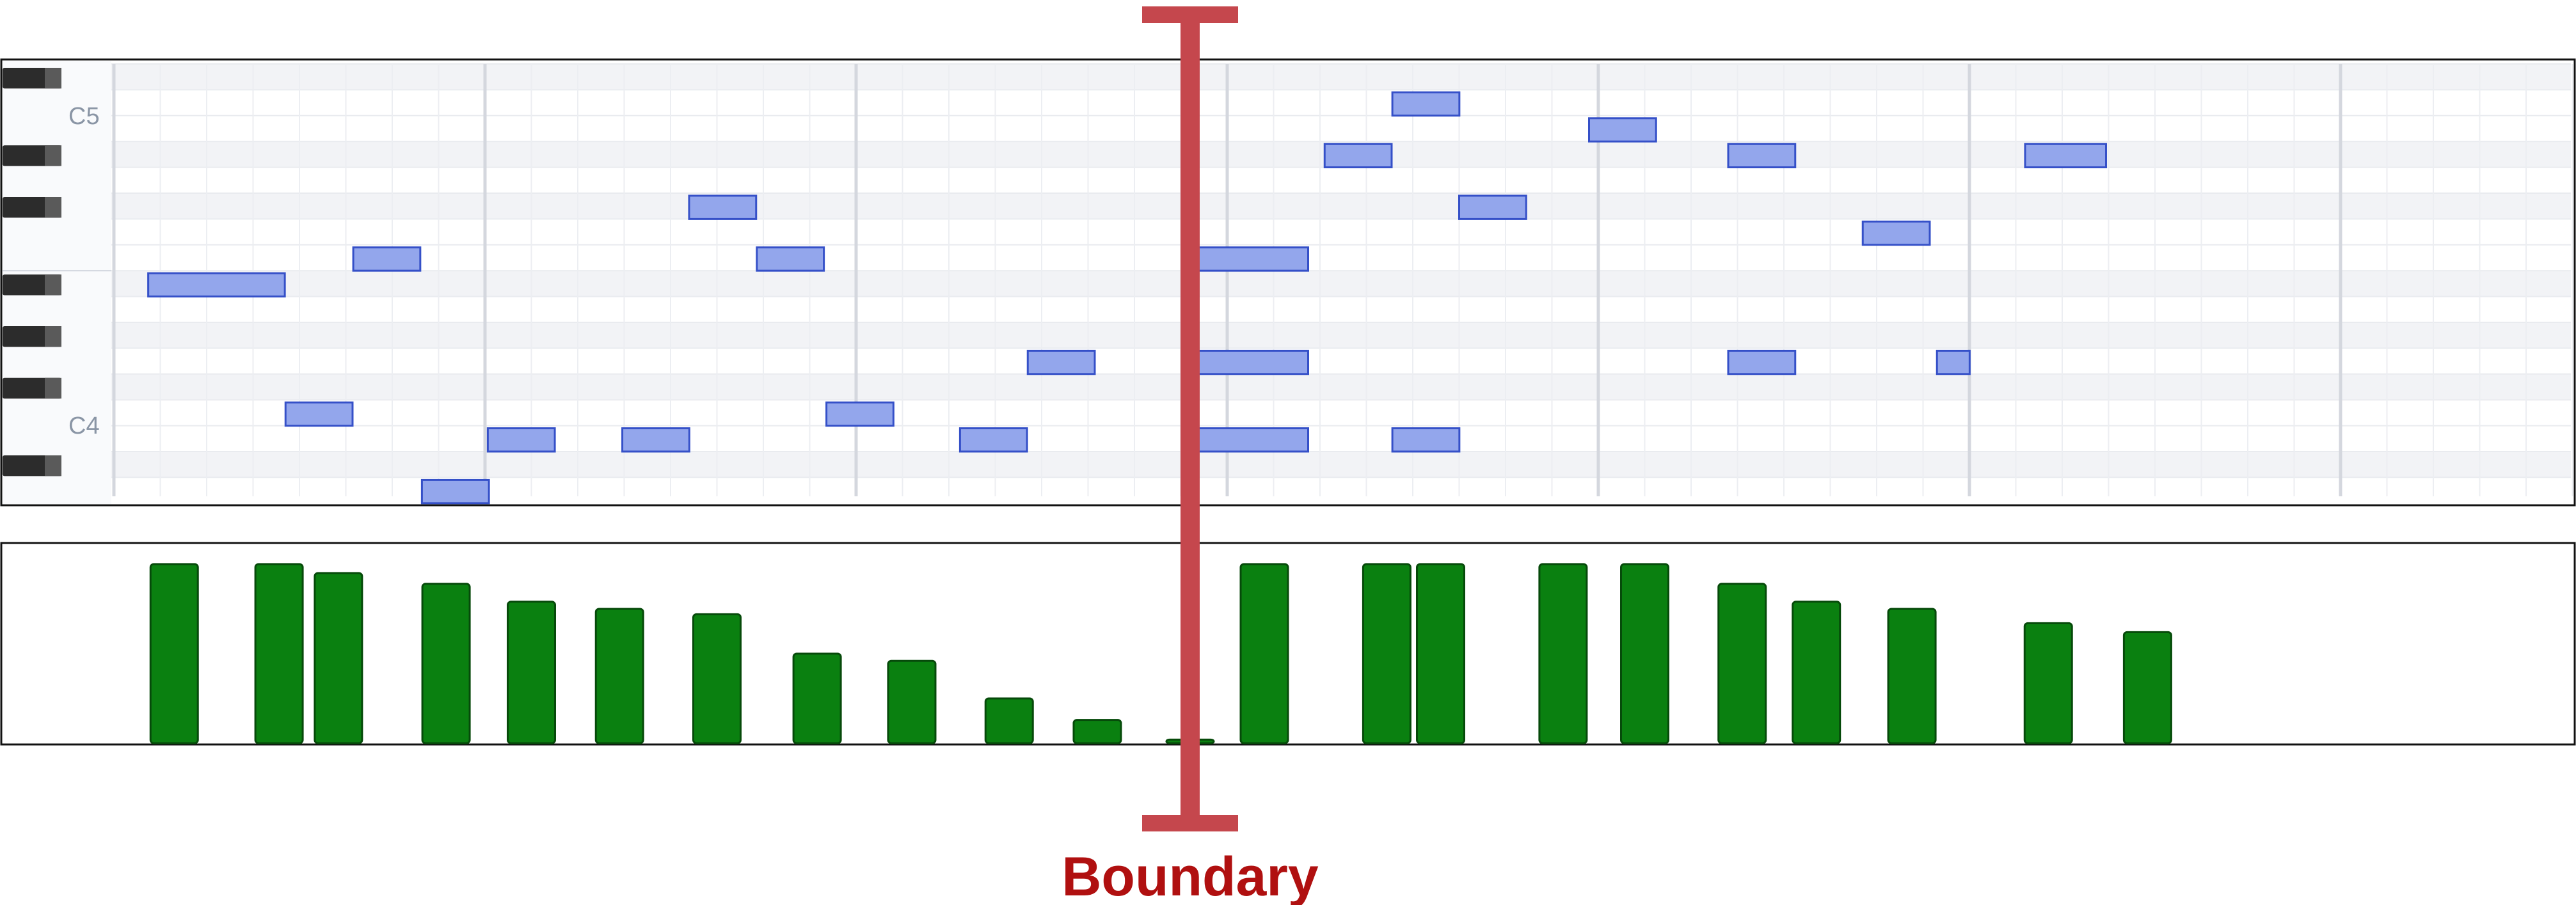 This screenshot has height=905, width=2576. What do you see at coordinates (1190, 14) in the screenshot?
I see `boundary-top-cap` at bounding box center [1190, 14].